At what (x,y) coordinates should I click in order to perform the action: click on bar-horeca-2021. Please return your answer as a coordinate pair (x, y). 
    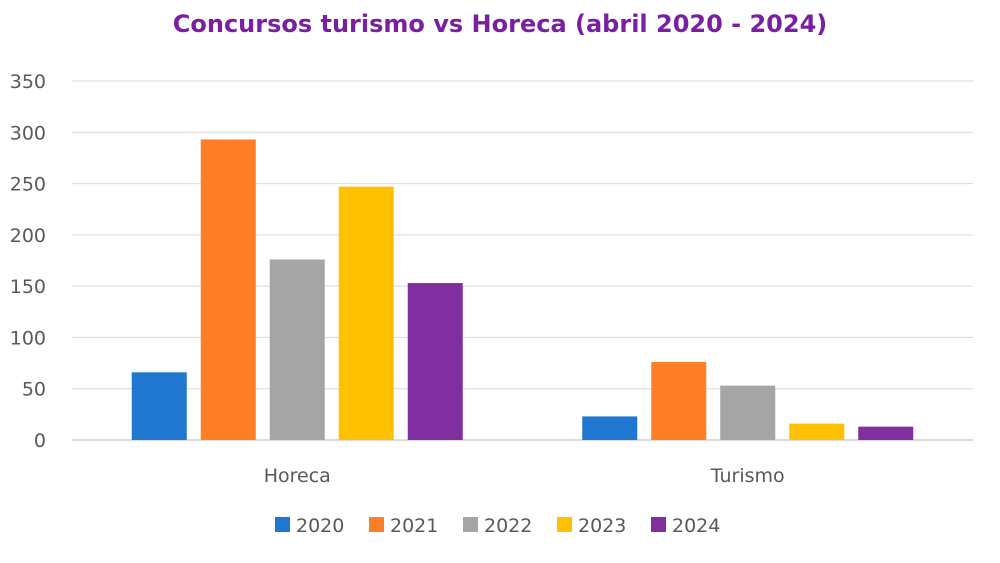
    Looking at the image, I should click on (228, 290).